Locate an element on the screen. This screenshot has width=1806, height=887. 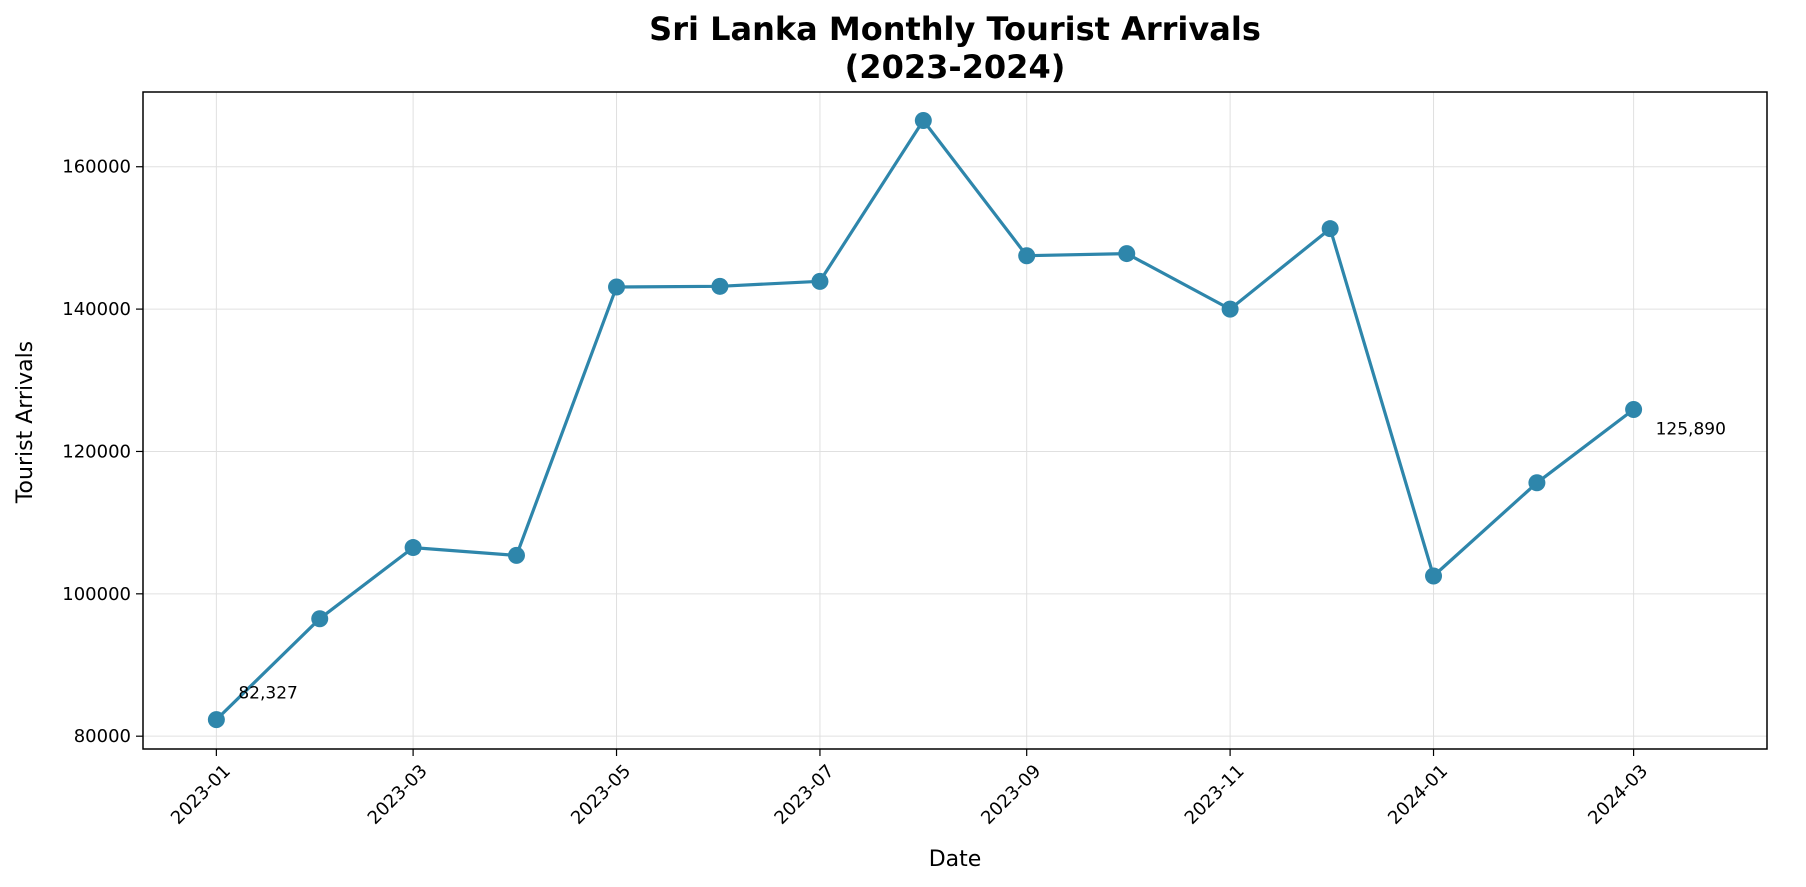
y-tick-label: 160000 is located at coordinates (96, 167).